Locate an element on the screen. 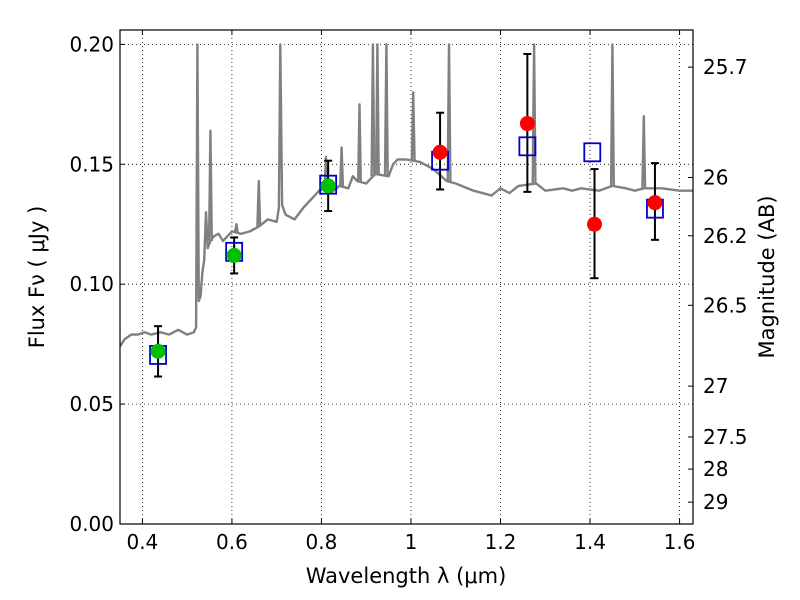 The width and height of the screenshot is (800, 600). right-tick-label: 25.7 is located at coordinates (725, 67).